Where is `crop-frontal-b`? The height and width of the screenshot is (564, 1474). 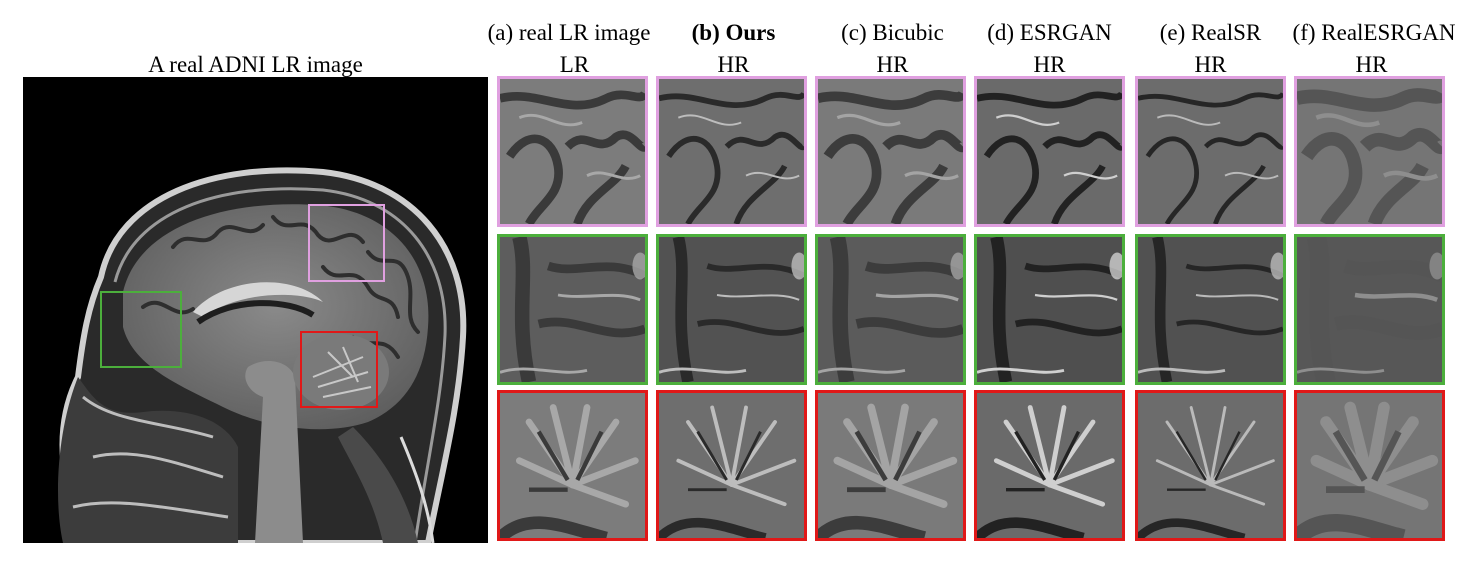
crop-frontal-b is located at coordinates (731, 309).